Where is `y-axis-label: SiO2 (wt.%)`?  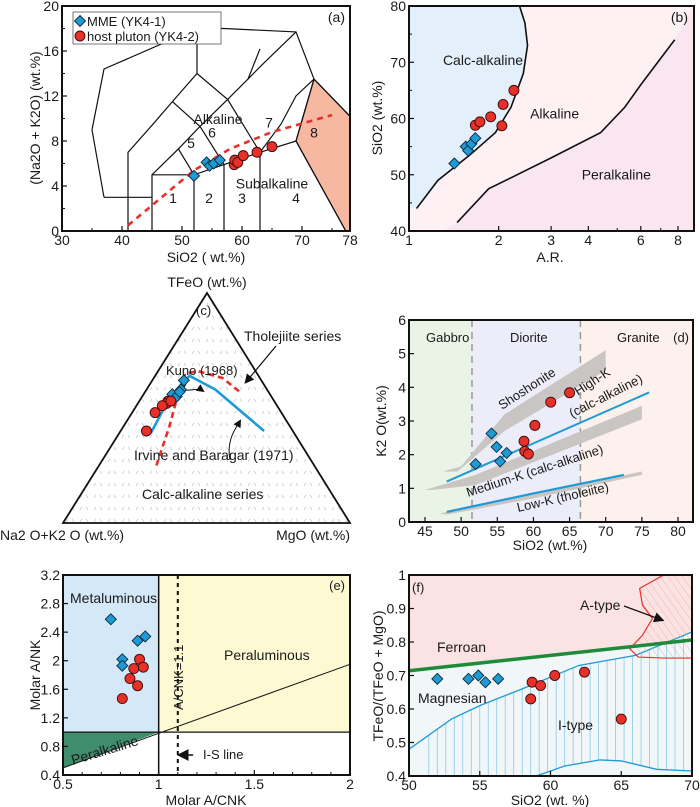 y-axis-label: SiO2 (wt.%) is located at coordinates (377, 118).